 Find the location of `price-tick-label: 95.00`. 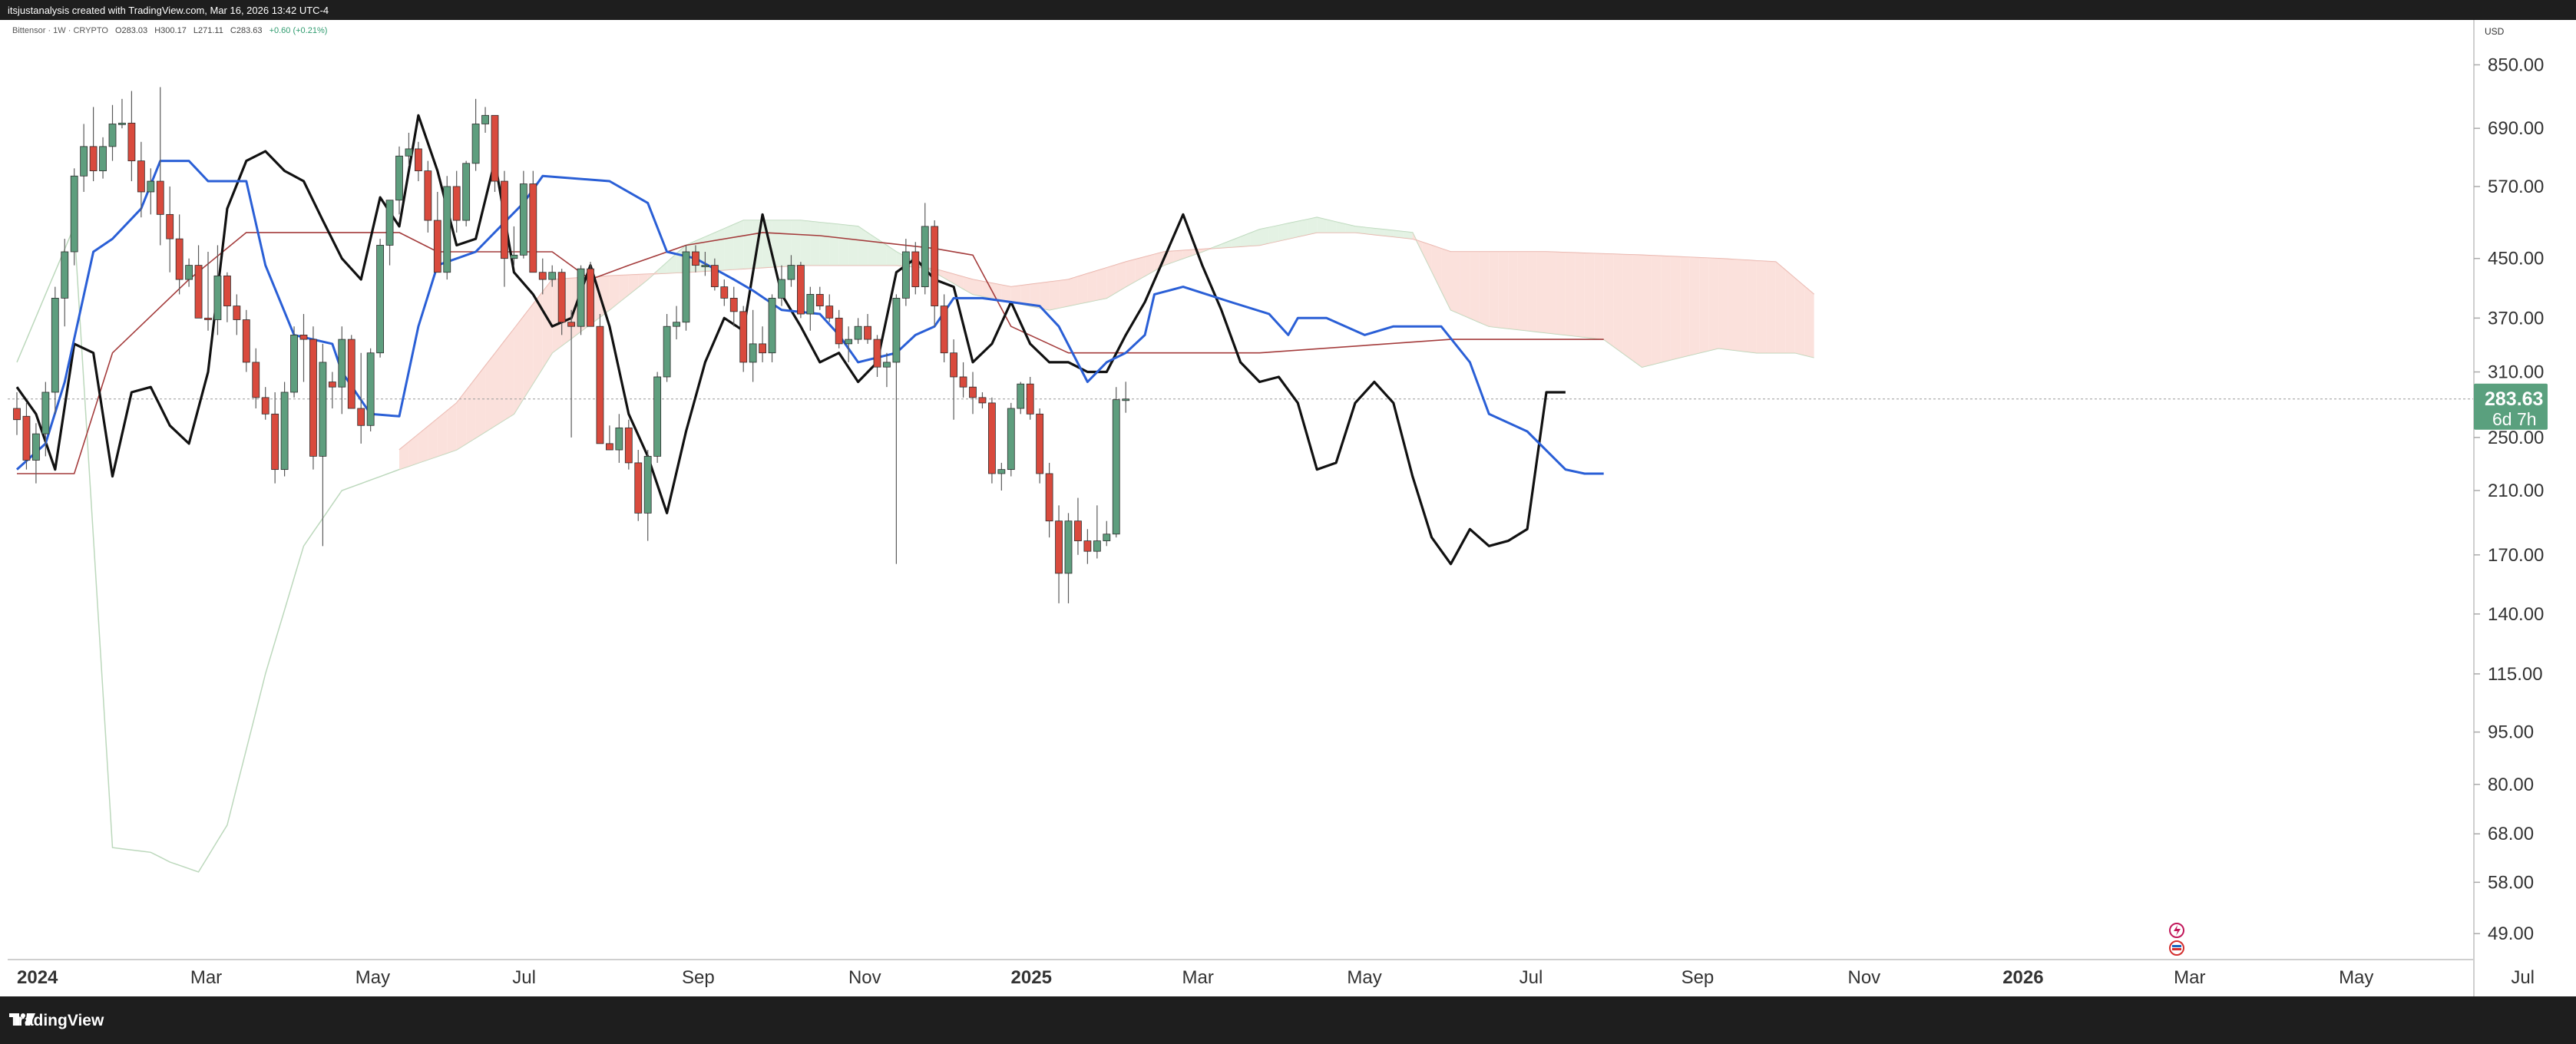

price-tick-label: 95.00 is located at coordinates (2511, 732).